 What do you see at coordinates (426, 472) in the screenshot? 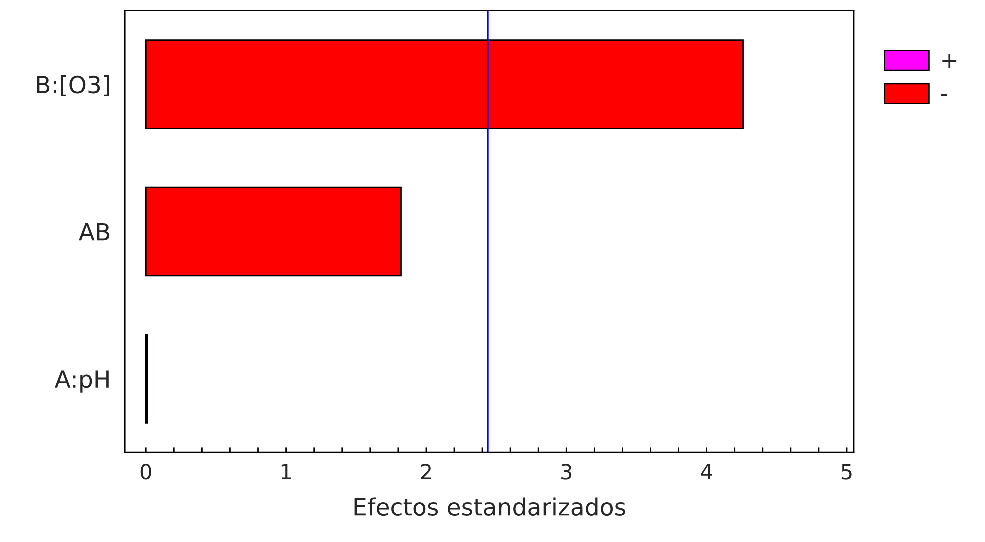
I see `x-tick-label: 2` at bounding box center [426, 472].